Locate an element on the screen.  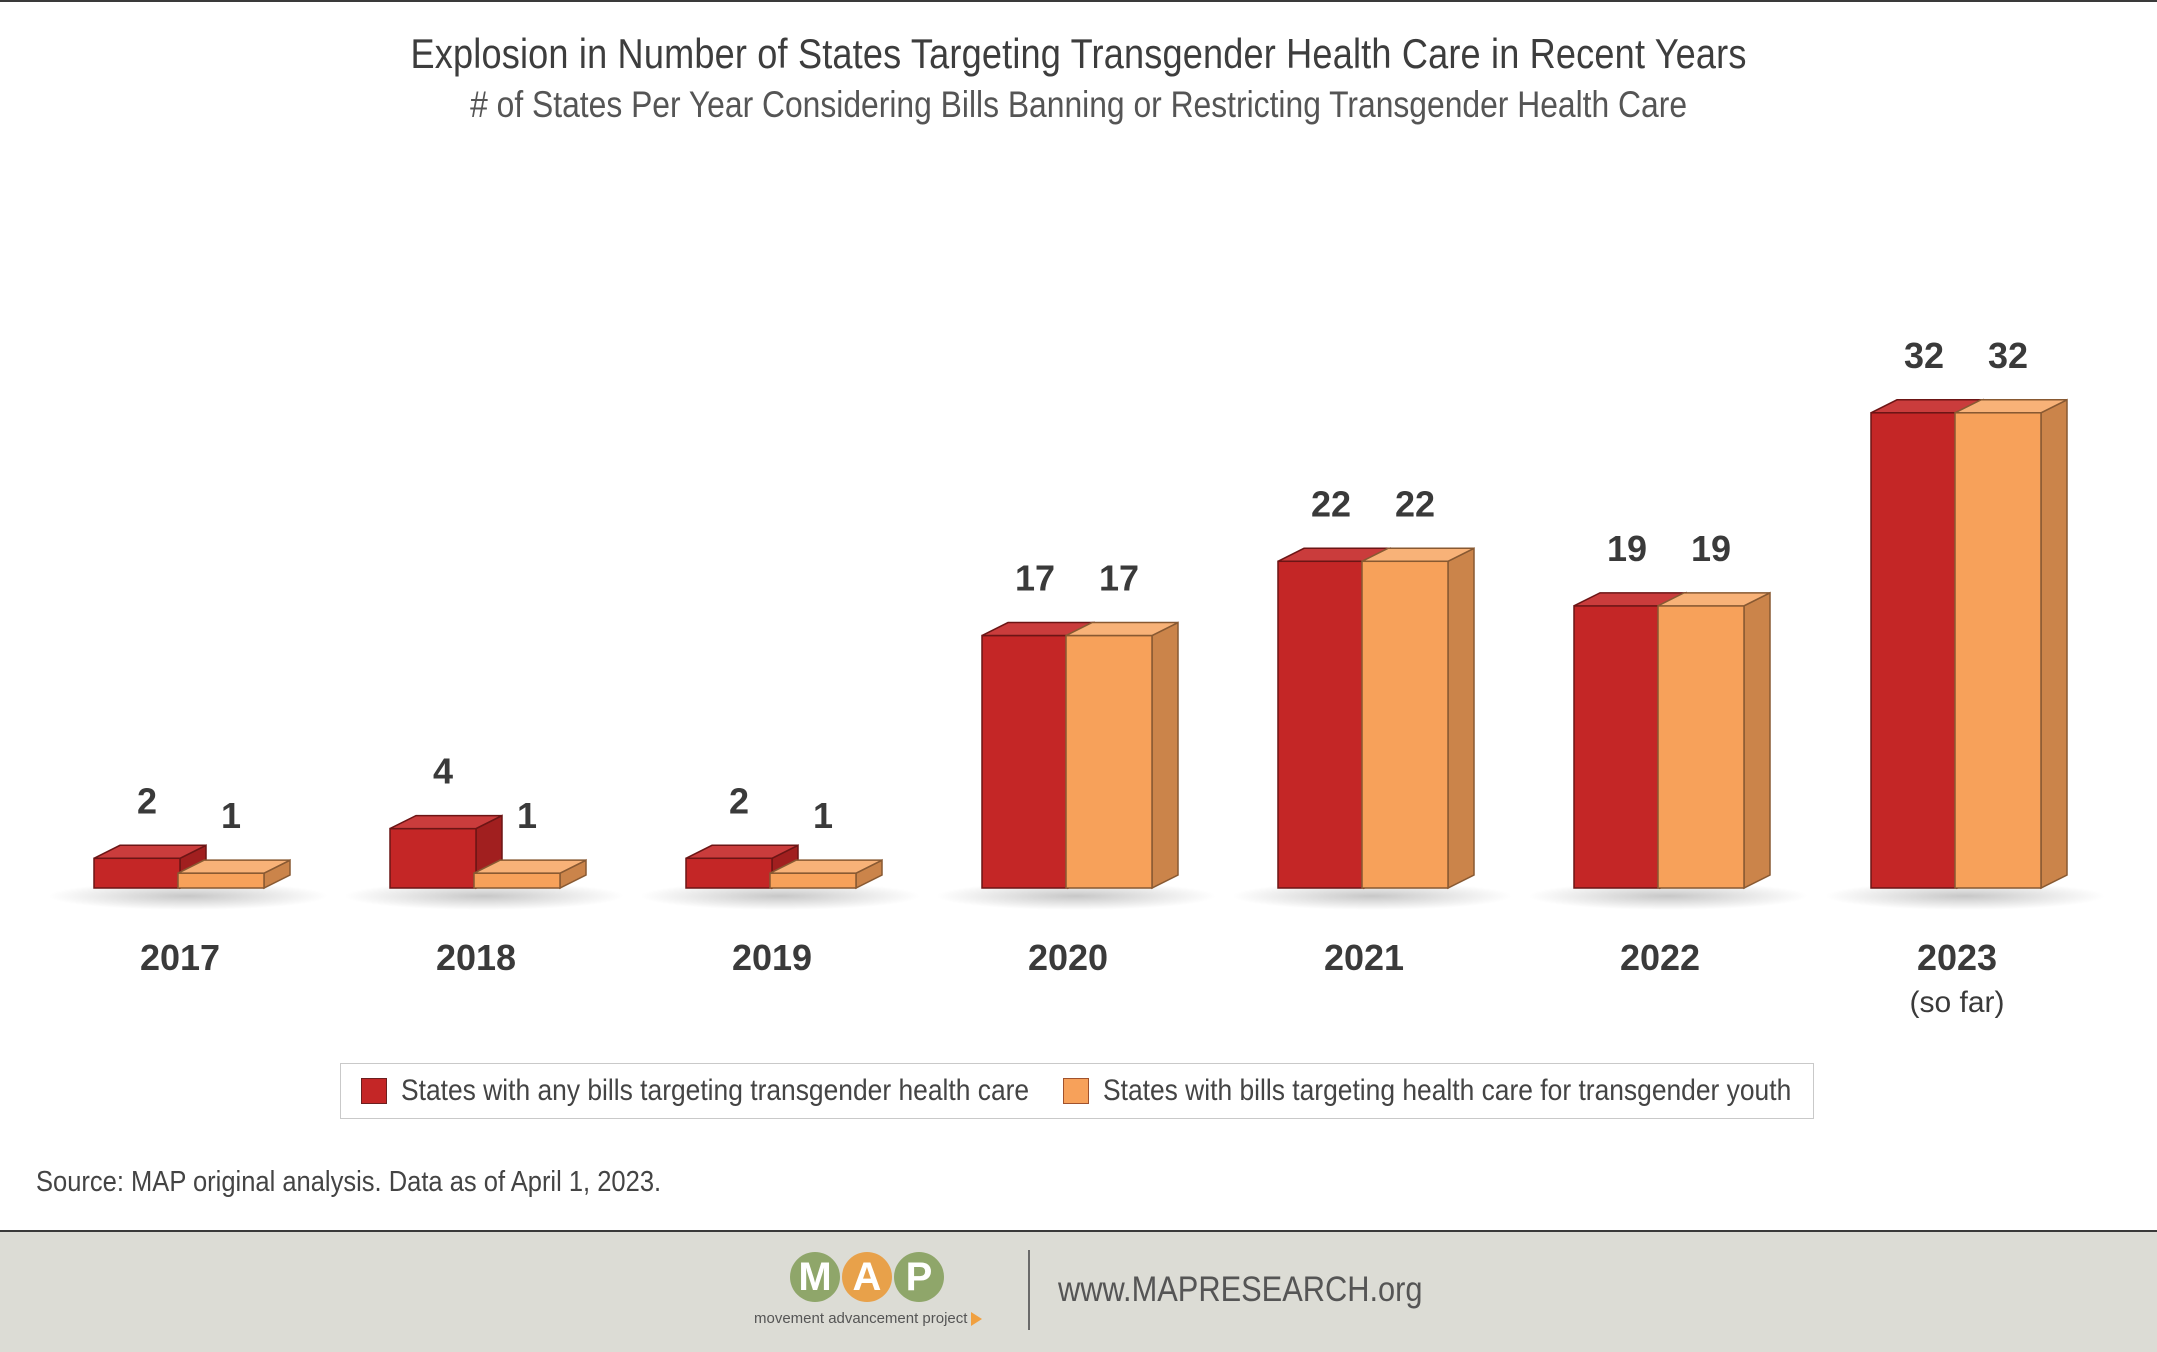
x-tick-label-2022: 2022 is located at coordinates (1660, 957).